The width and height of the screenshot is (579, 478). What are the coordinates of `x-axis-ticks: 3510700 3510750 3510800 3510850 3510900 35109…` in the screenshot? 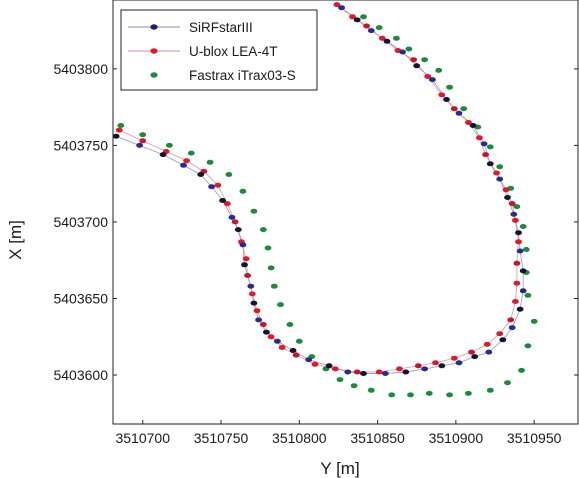 It's located at (338, 433).